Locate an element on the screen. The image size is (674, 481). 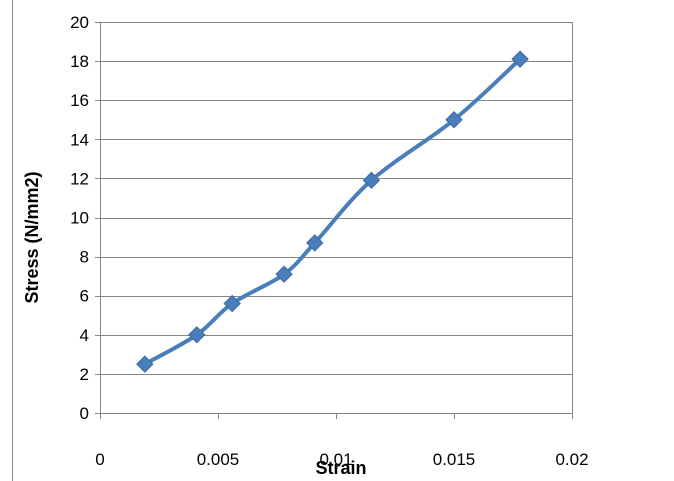
y-tick-label: 8 is located at coordinates (84, 257).